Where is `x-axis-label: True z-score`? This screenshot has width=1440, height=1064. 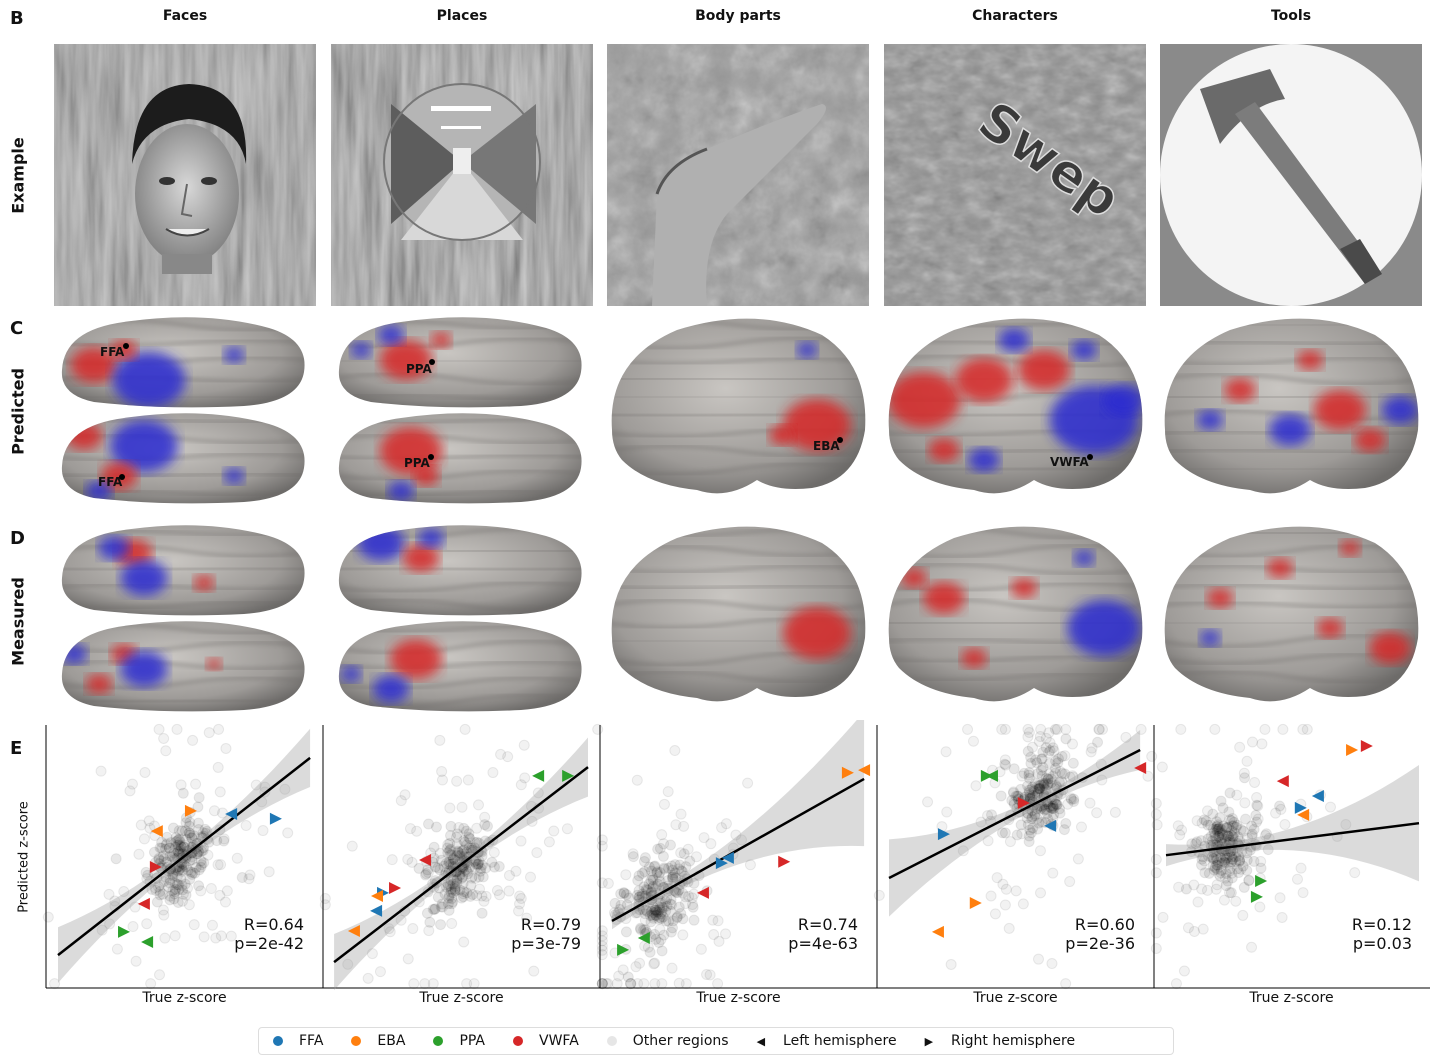
x-axis-label: True z-score is located at coordinates (1291, 998).